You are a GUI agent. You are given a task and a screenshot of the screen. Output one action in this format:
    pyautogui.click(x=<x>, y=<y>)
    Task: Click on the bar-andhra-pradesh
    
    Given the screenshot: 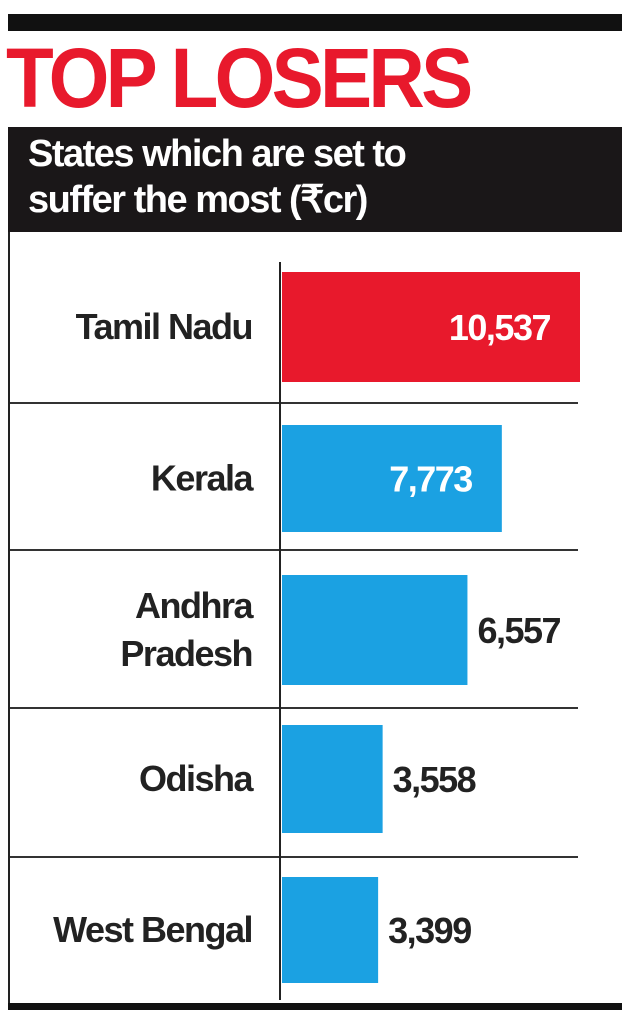 What is the action you would take?
    pyautogui.click(x=375, y=630)
    